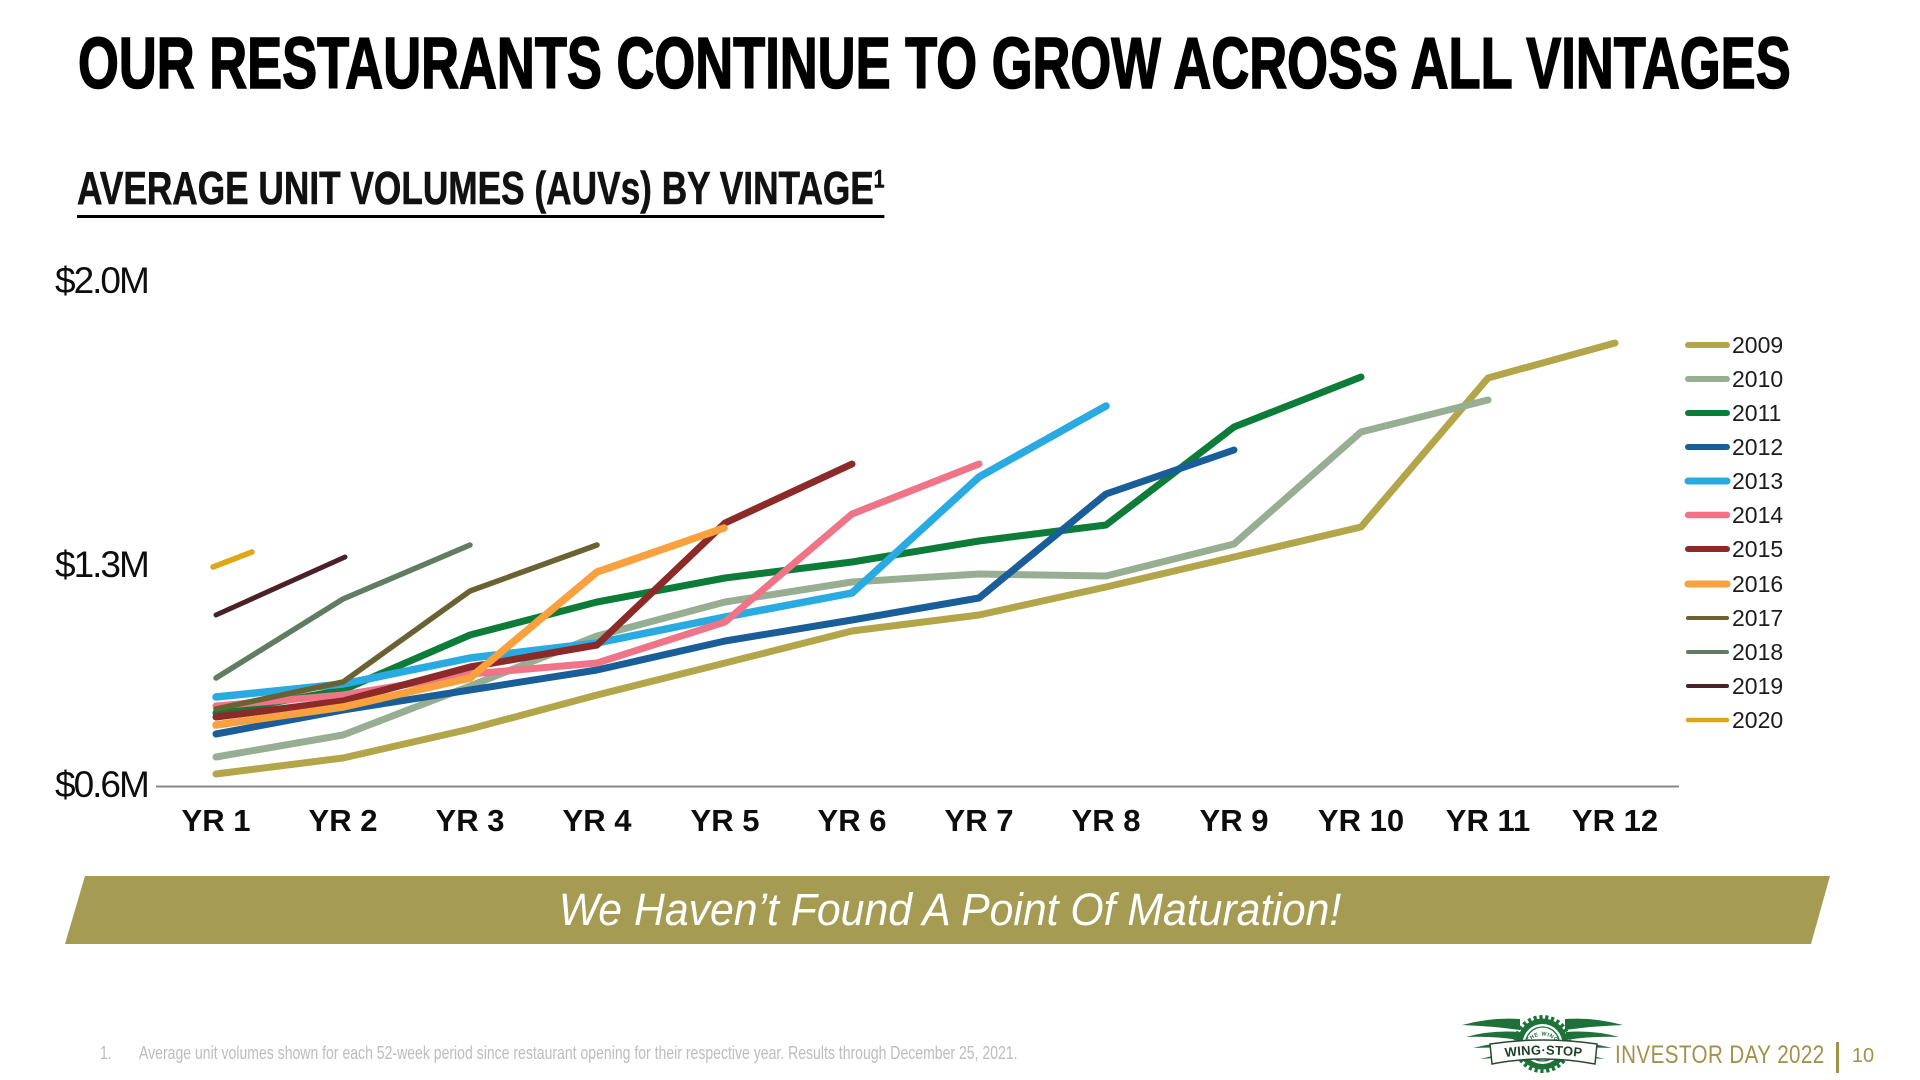  Describe the element at coordinates (1543, 1051) in the screenshot. I see `svg-text: WING·STOP` at that location.